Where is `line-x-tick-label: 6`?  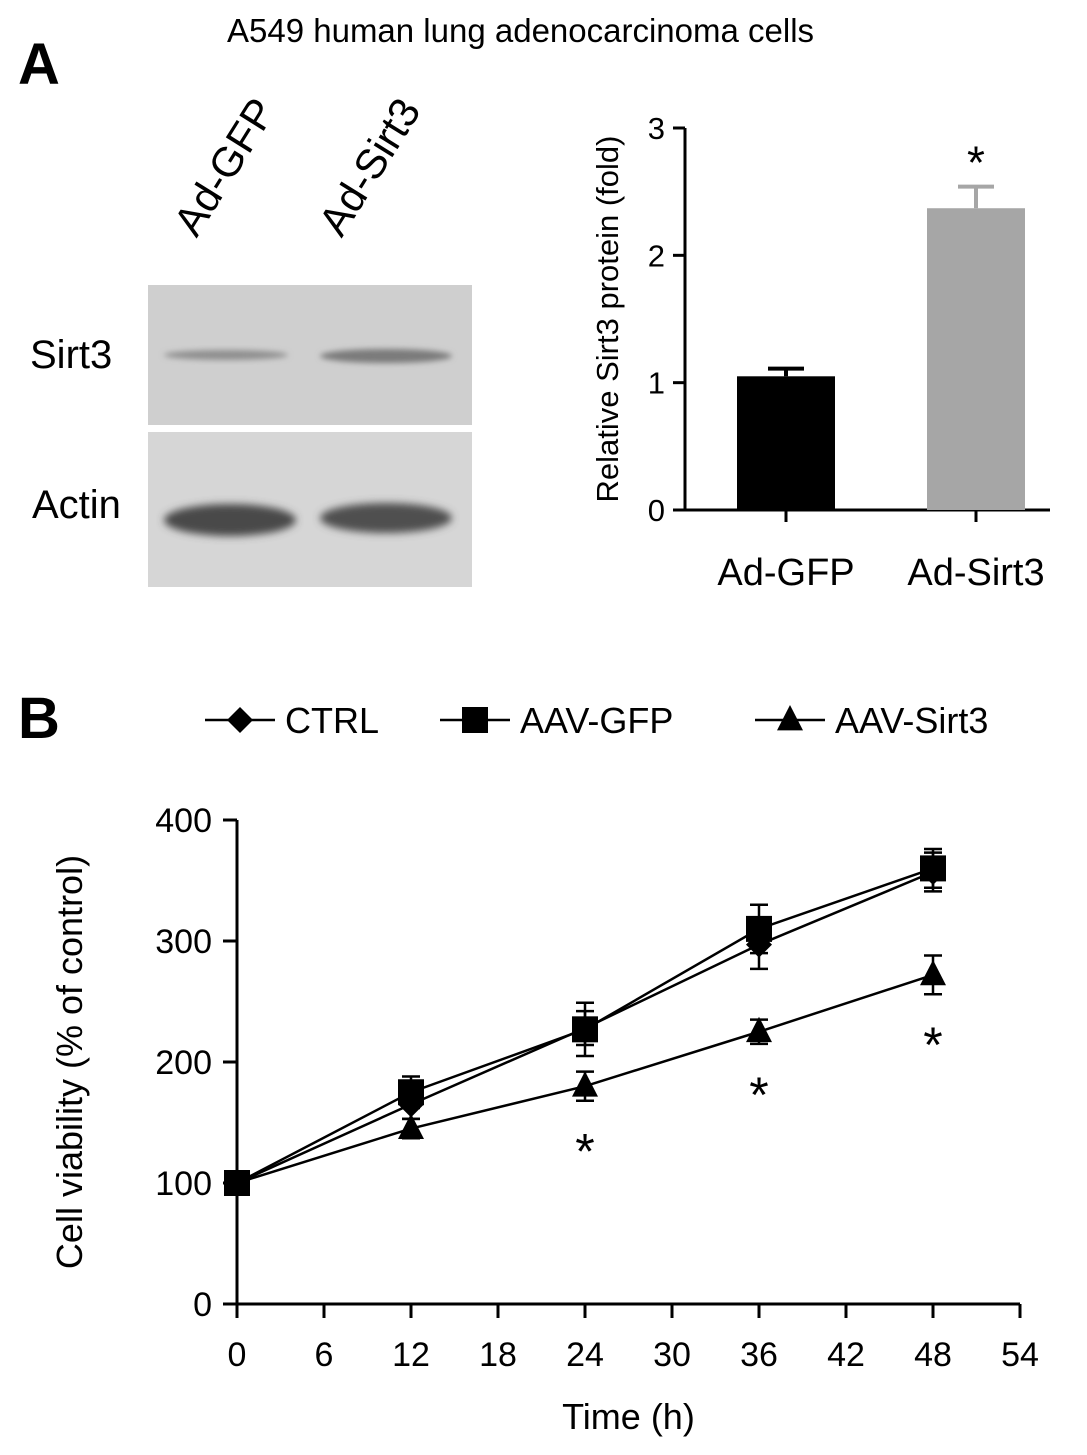
line-x-tick-label: 6 is located at coordinates (324, 1355).